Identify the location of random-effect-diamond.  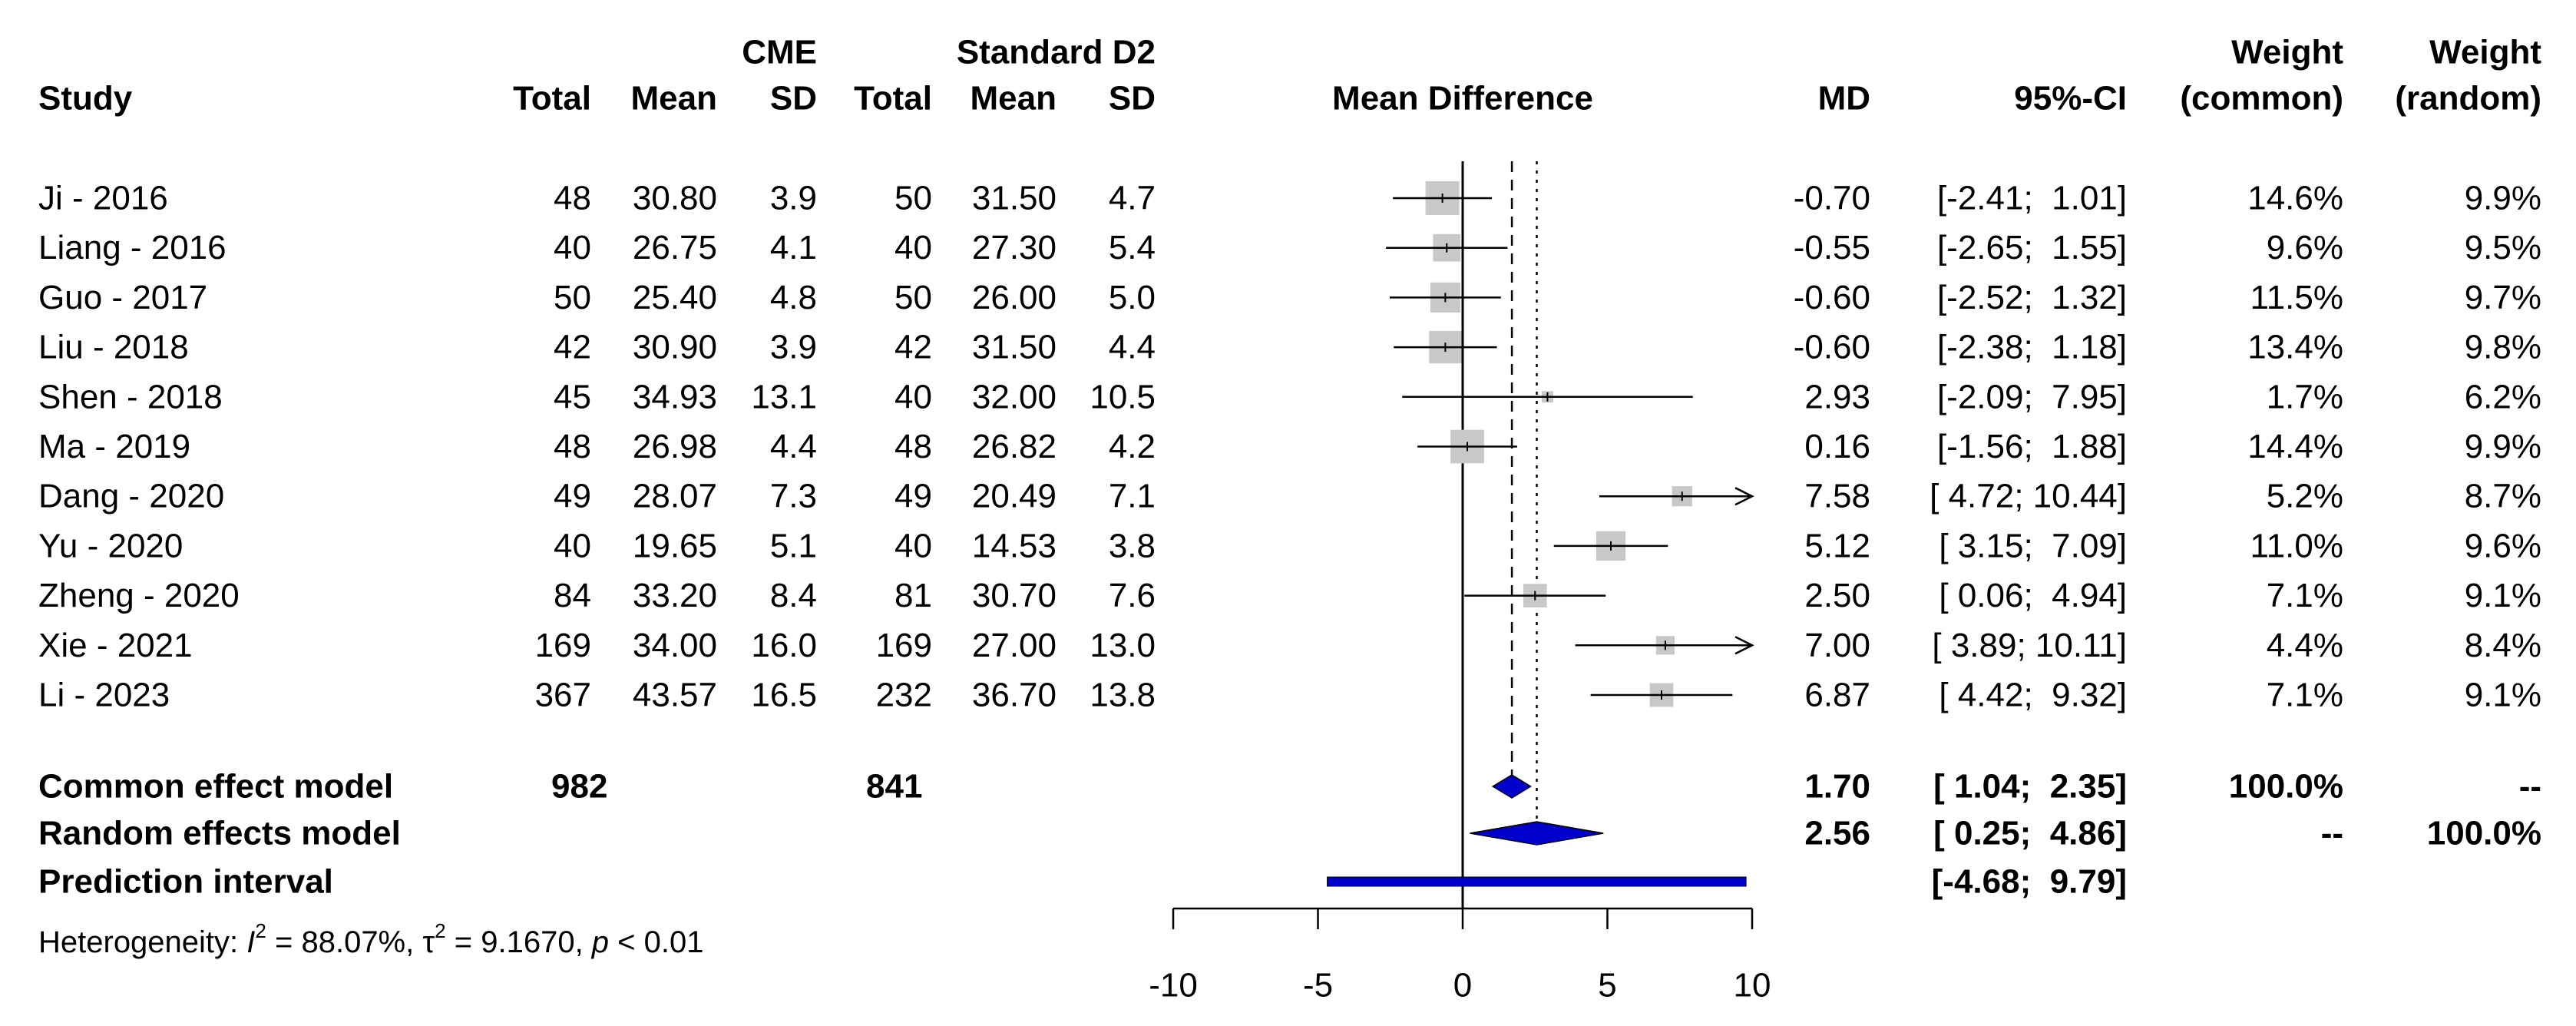
(1537, 833).